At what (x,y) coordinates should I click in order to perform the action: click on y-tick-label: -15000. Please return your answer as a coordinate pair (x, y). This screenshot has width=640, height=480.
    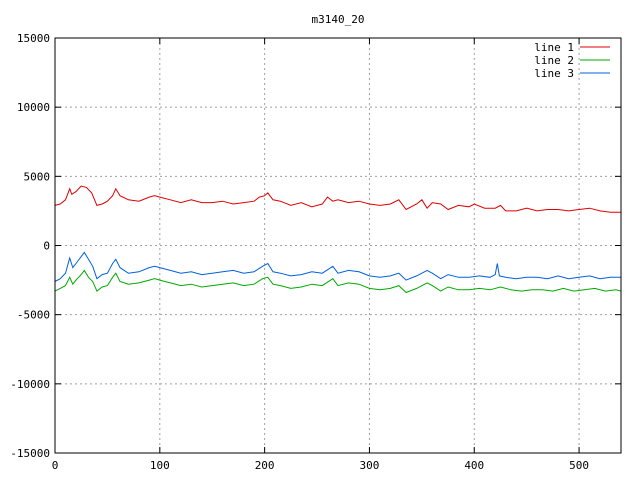
    Looking at the image, I should click on (30, 453).